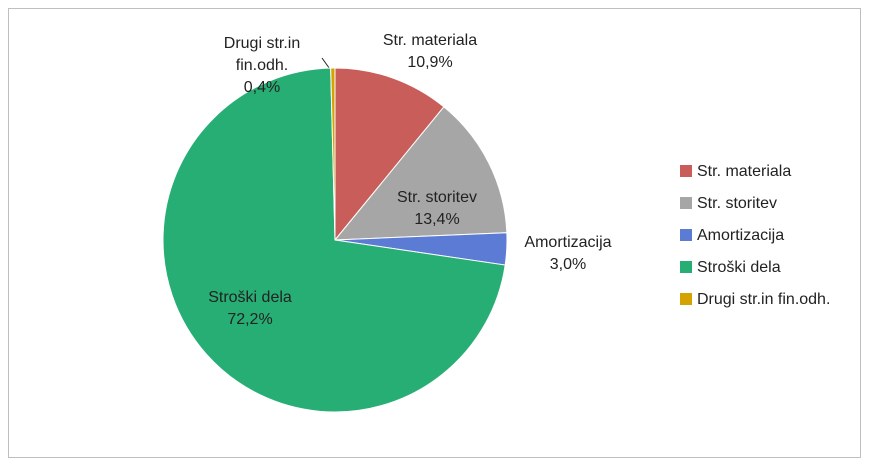 The image size is (869, 466). What do you see at coordinates (744, 171) in the screenshot?
I see `legend-label: Str. materiala` at bounding box center [744, 171].